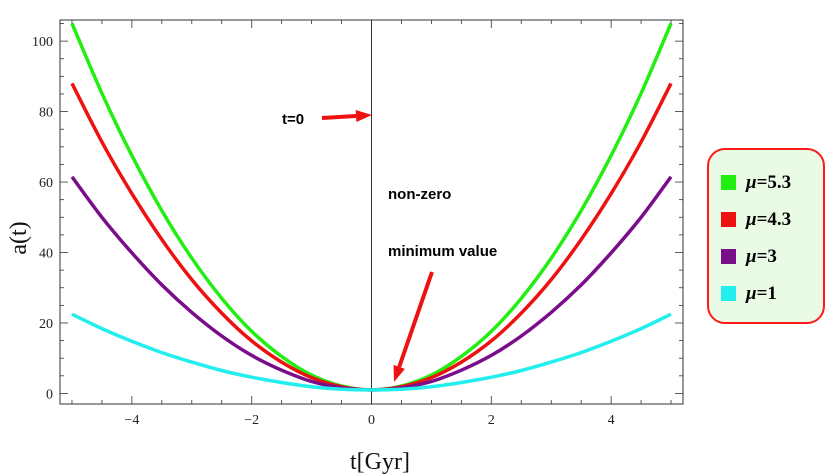  I want to click on annotation-min-line1: non-zero, so click(419, 194).